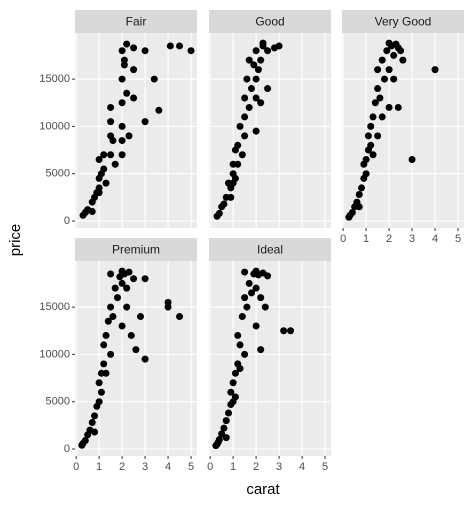  I want to click on strip, so click(270, 249).